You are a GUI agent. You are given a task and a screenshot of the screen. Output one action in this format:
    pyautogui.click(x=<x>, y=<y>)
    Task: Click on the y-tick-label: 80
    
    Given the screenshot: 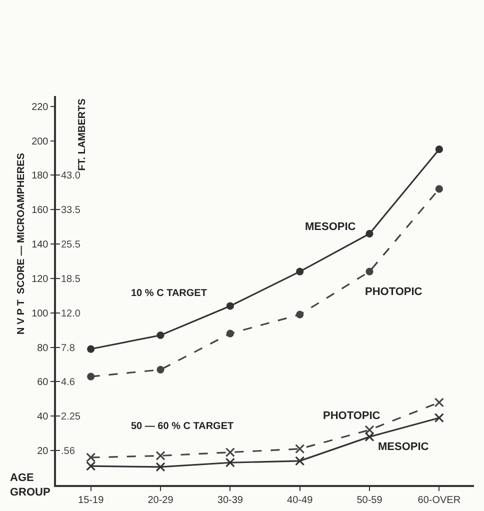 What is the action you would take?
    pyautogui.click(x=43, y=348)
    